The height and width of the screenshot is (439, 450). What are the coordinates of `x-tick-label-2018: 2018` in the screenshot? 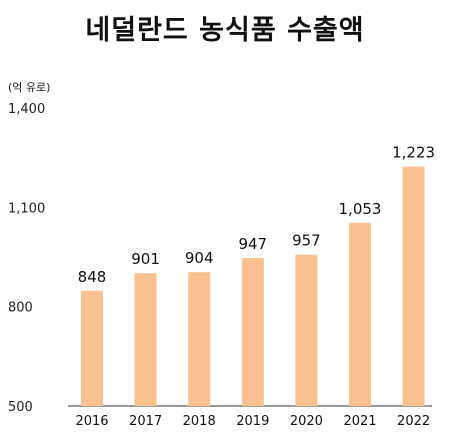 It's located at (199, 421).